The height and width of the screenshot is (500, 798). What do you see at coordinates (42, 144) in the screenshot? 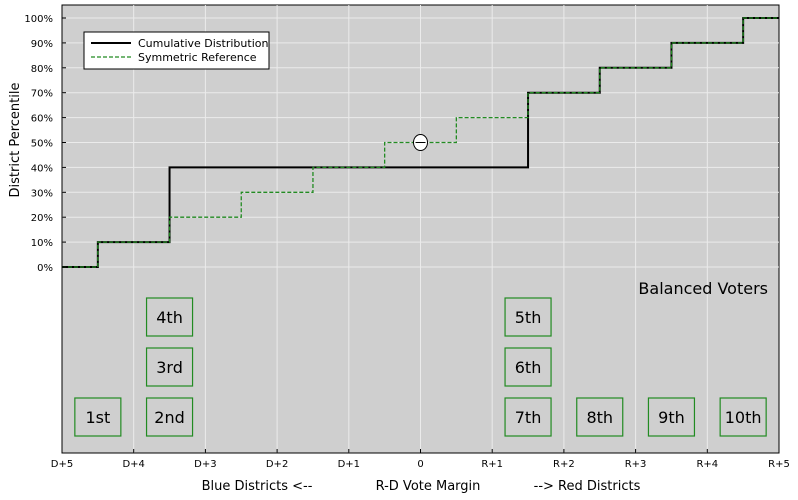
I see `y-tick-label: 50%` at bounding box center [42, 144].